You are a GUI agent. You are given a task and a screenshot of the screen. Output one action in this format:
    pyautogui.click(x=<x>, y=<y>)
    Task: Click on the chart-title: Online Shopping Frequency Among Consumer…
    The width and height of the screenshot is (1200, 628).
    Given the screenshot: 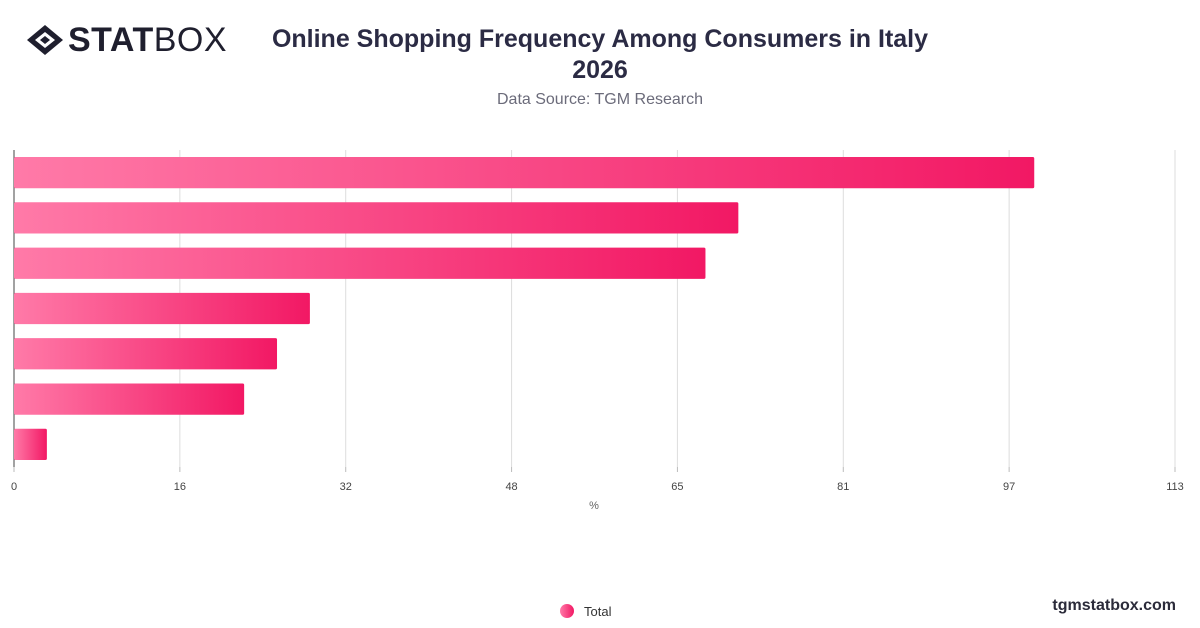 What is the action you would take?
    pyautogui.click(x=600, y=55)
    